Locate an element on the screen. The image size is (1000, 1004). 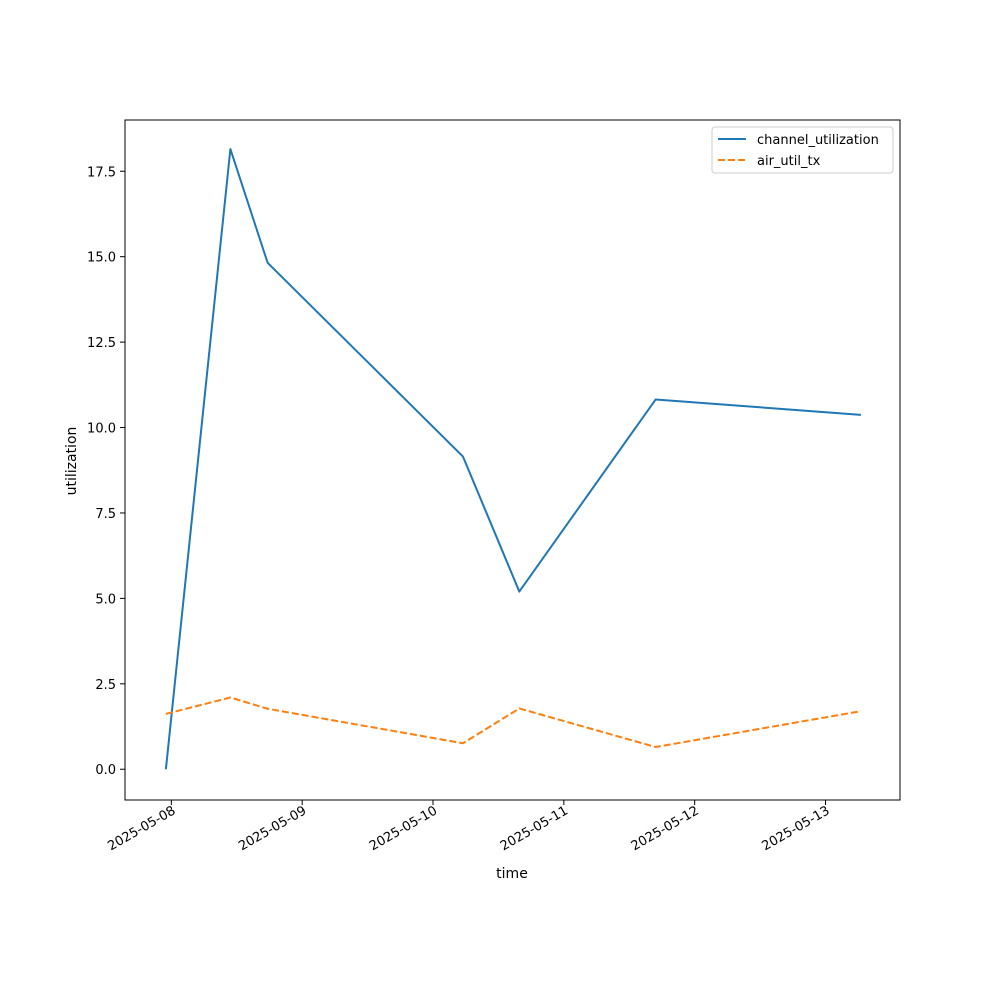
y-axis-label: utilization is located at coordinates (72, 461).